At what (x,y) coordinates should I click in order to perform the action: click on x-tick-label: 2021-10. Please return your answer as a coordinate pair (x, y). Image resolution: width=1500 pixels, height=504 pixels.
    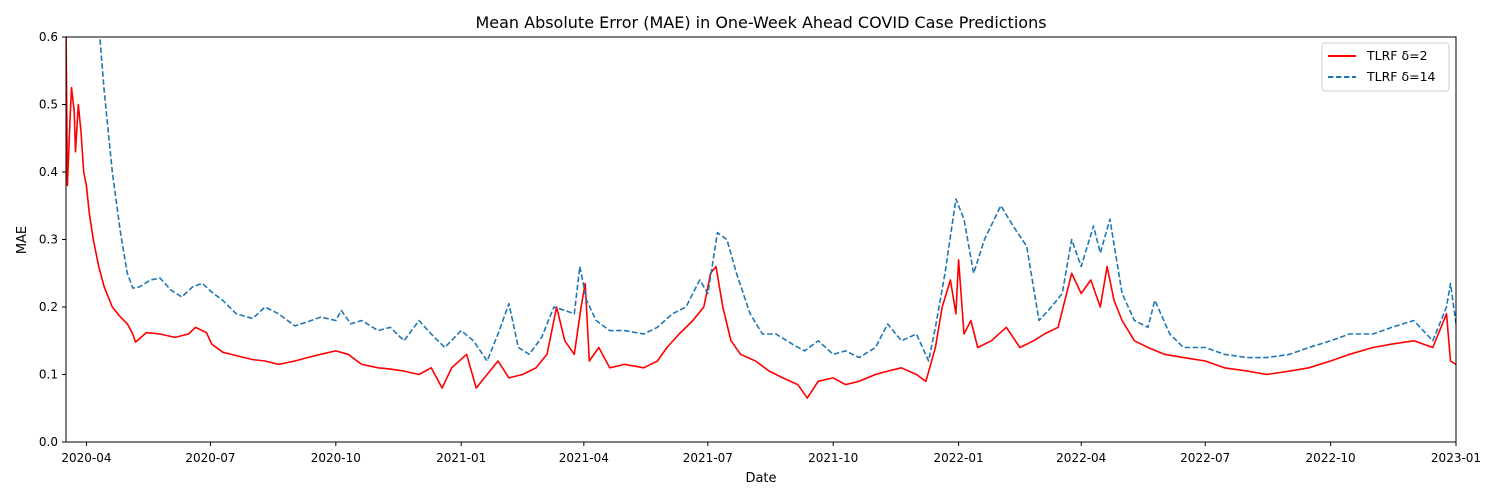
    Looking at the image, I should click on (833, 458).